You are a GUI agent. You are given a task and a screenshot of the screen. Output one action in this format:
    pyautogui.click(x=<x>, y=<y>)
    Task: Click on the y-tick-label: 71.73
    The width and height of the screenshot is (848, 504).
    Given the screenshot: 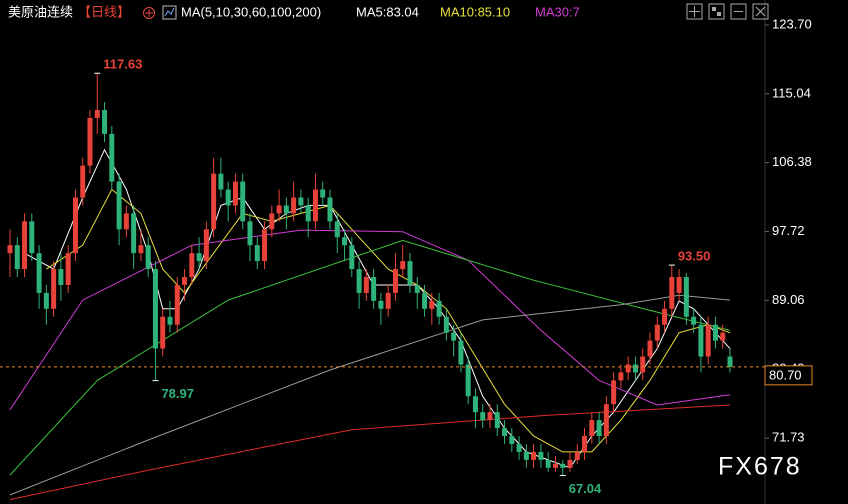 What is the action you would take?
    pyautogui.click(x=788, y=437)
    